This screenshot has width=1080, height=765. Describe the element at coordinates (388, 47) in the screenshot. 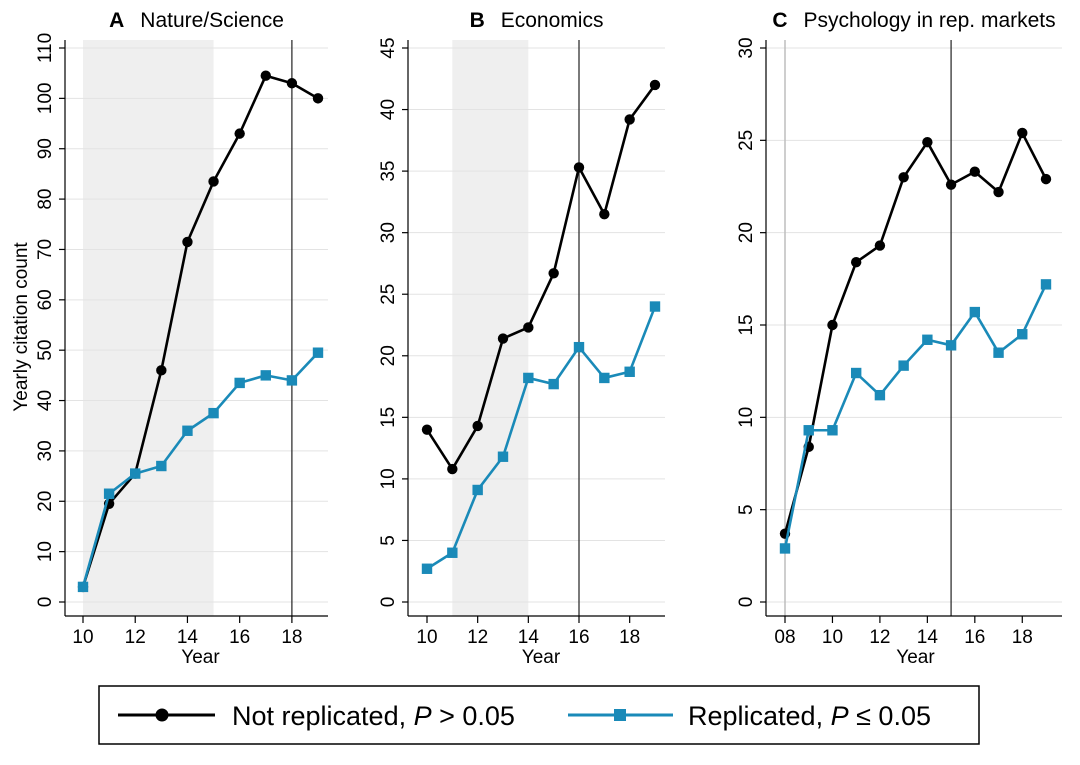

I see `panel-b-y-tick-label: 45` at that location.